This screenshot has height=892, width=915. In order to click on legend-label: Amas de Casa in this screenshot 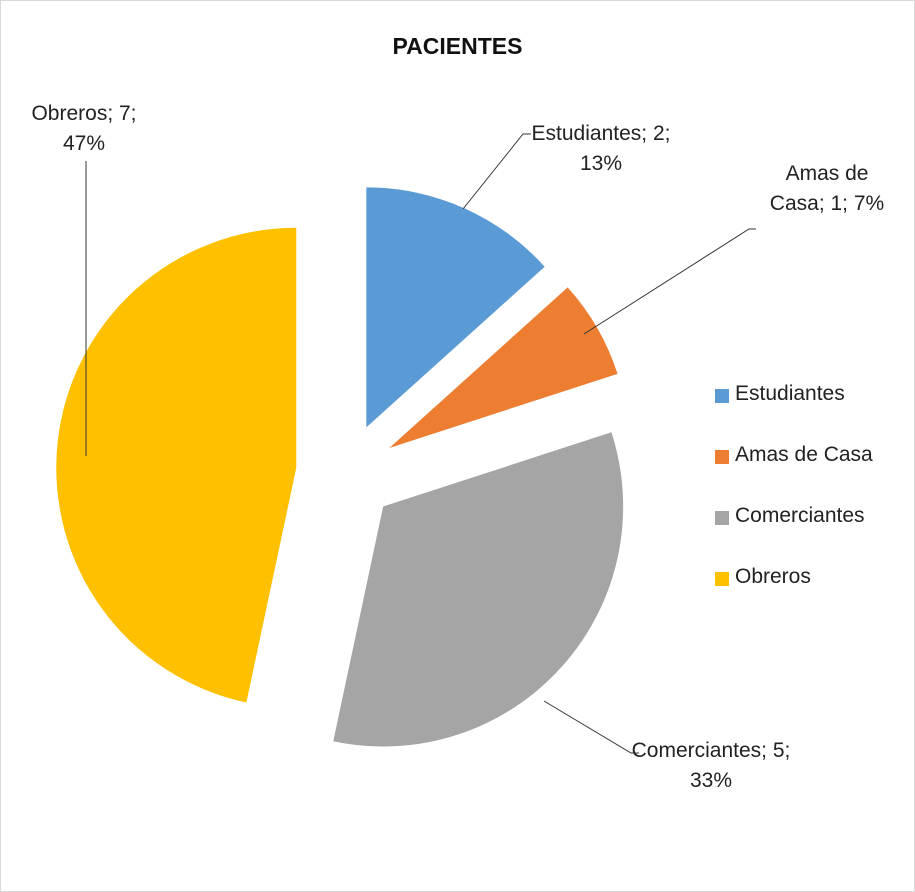, I will do `click(804, 454)`.